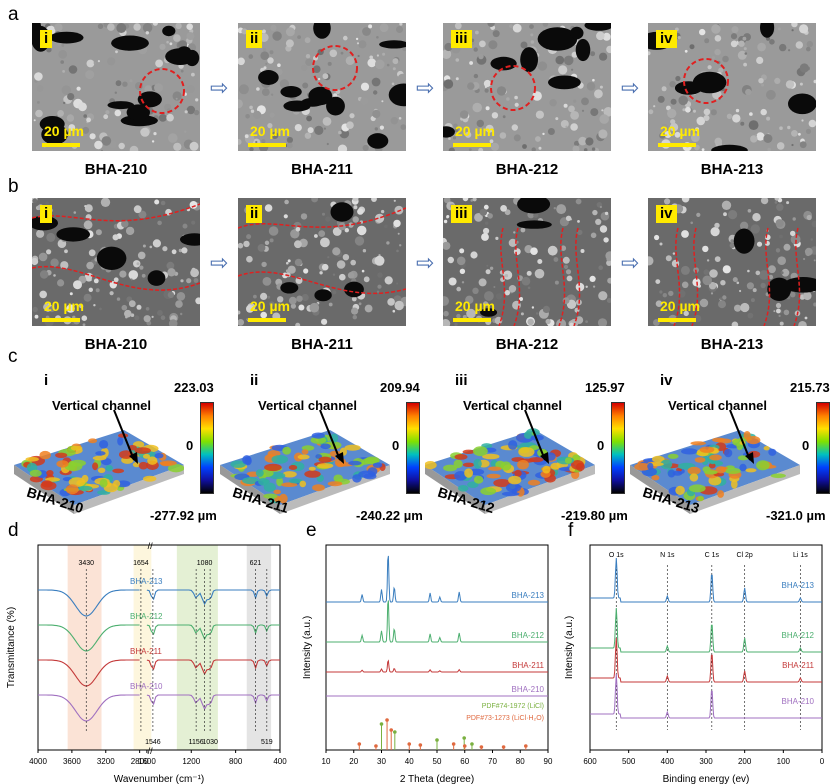  Describe the element at coordinates (400, 387) in the screenshot. I see `colorbar-max: 209.94` at that location.